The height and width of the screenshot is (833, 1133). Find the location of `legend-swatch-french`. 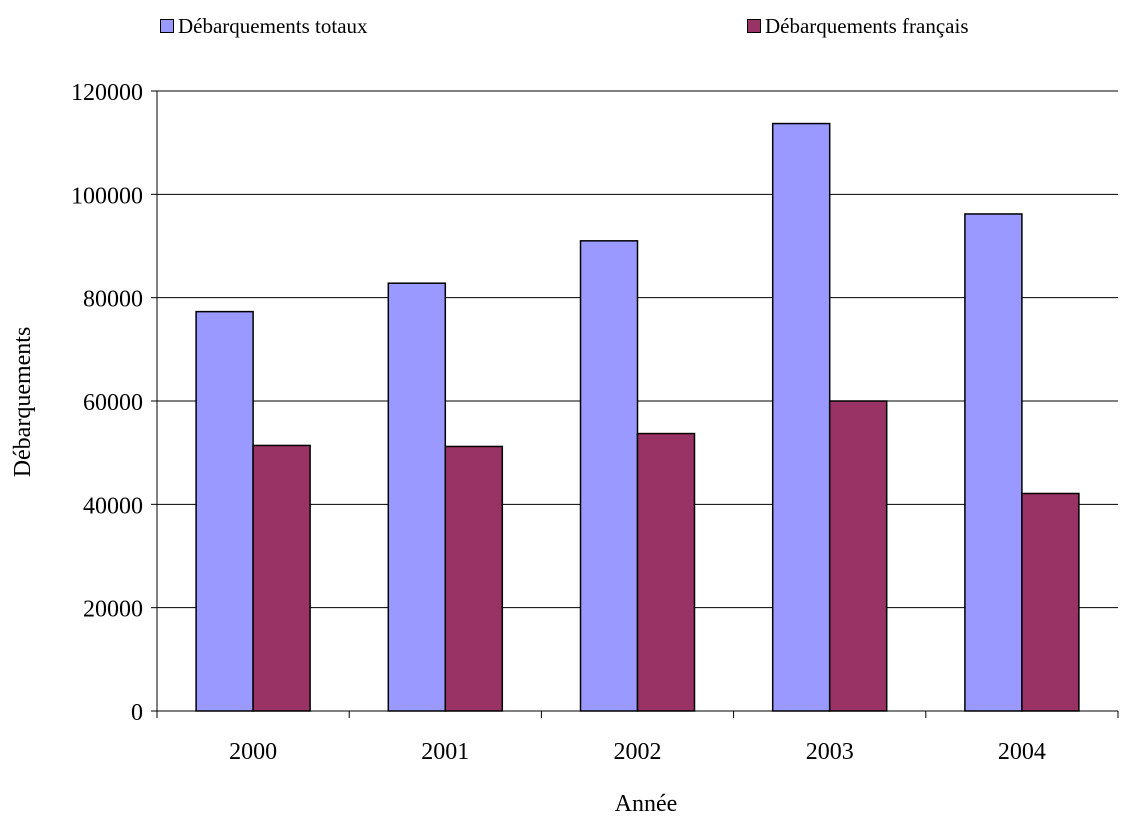

legend-swatch-french is located at coordinates (754, 26).